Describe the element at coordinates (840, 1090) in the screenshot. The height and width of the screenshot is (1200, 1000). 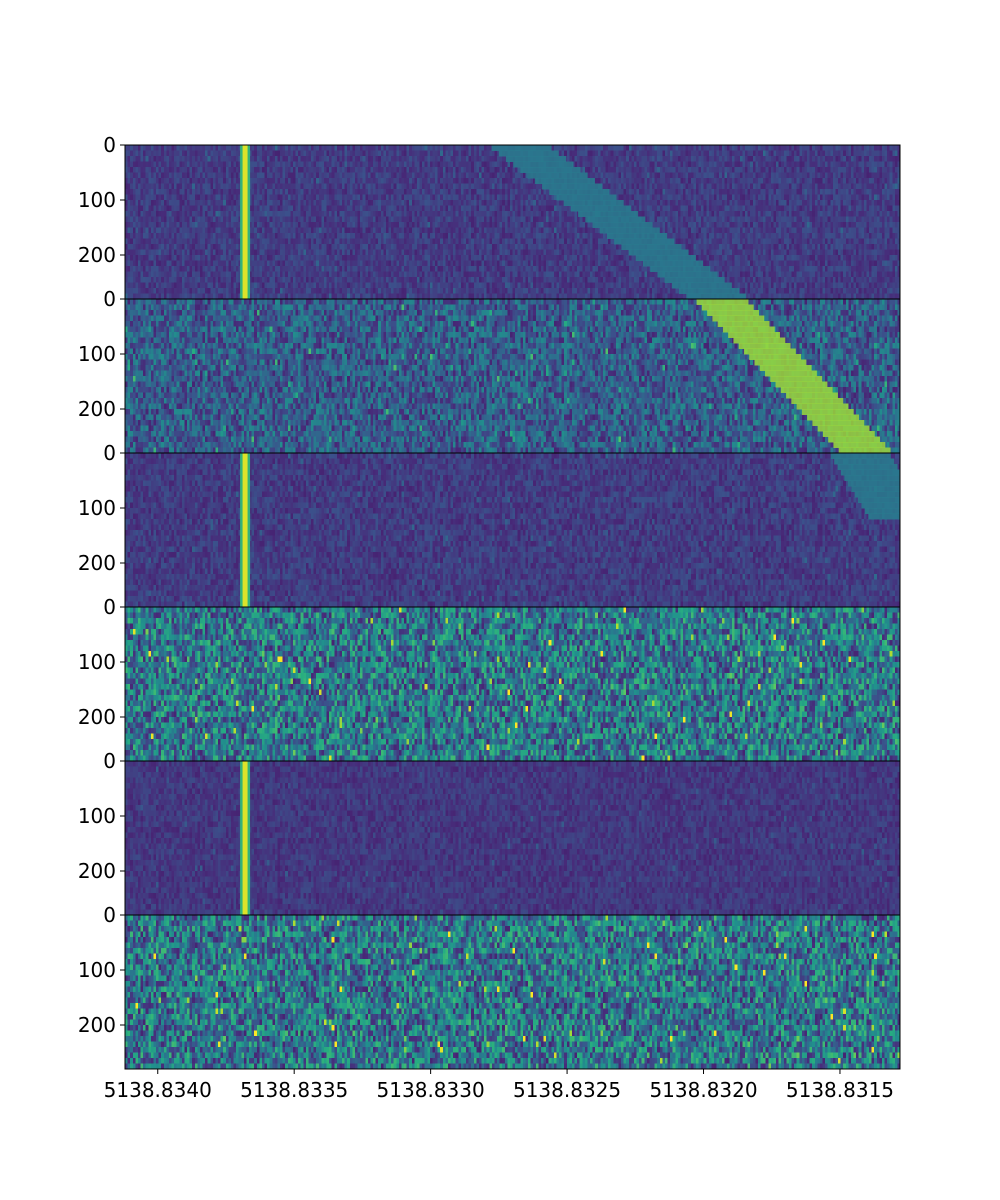
I see `x-tick-label: 5138.8315` at that location.